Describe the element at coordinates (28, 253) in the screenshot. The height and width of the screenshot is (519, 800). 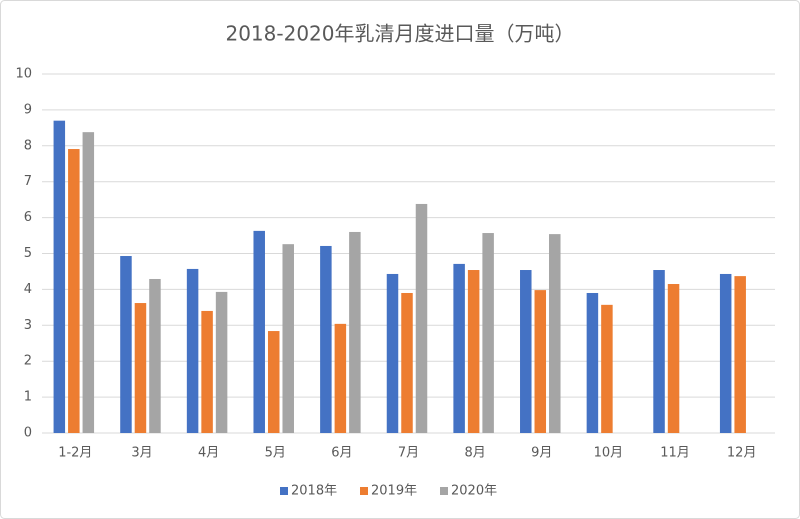
I see `y-tick-label: 5` at that location.